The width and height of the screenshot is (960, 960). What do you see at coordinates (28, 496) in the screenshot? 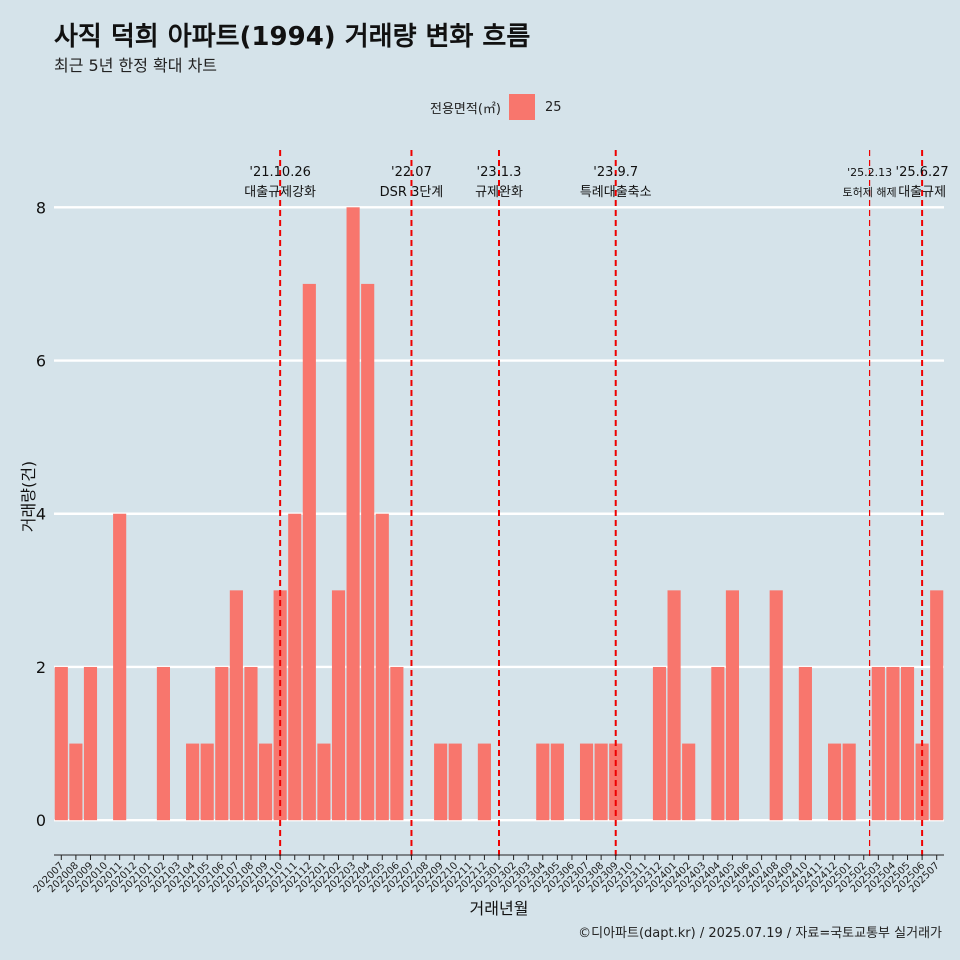
I see `y-axis-title: 거래량(건)` at bounding box center [28, 496].